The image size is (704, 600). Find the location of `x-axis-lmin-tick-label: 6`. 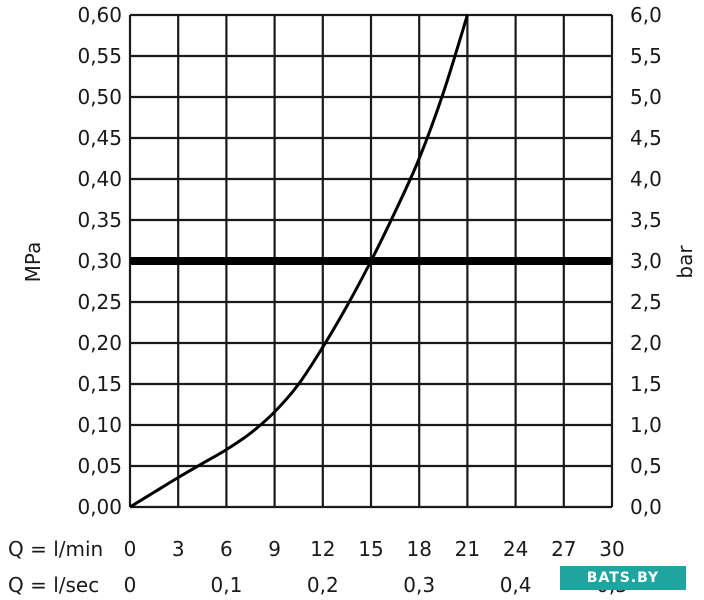

x-axis-lmin-tick-label: 6 is located at coordinates (226, 549).